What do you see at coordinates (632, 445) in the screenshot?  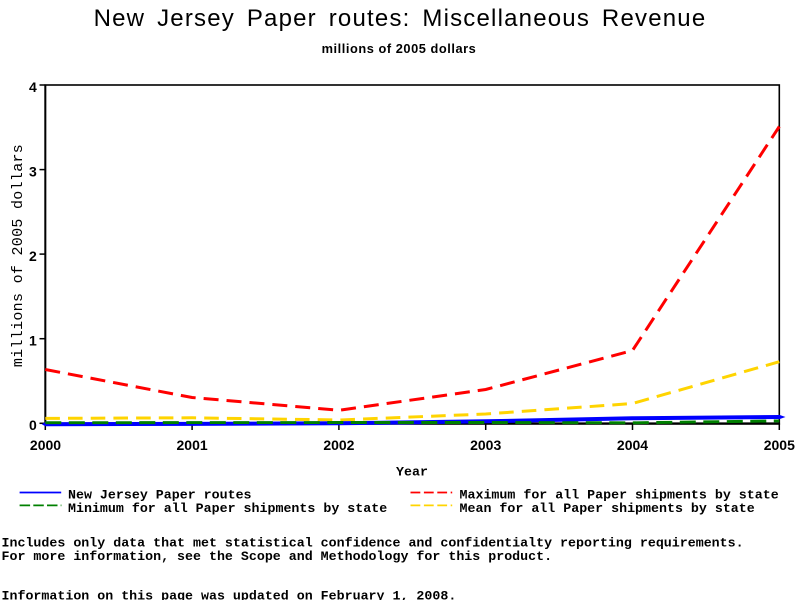 I see `svg-text: 2004` at bounding box center [632, 445].